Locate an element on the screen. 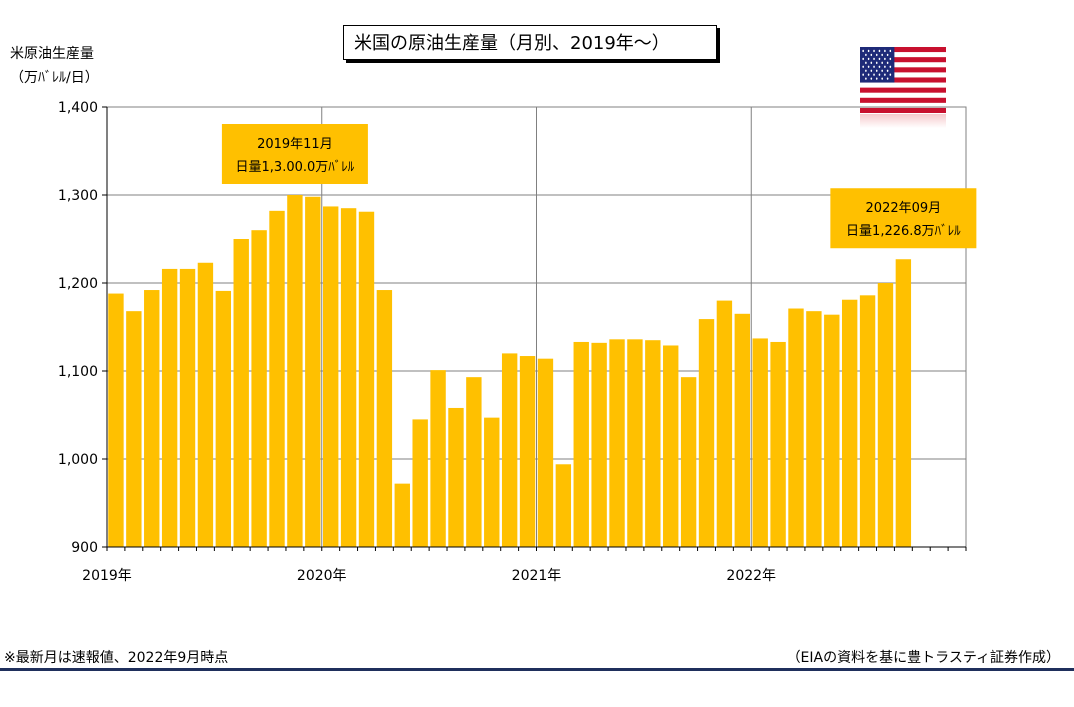 This screenshot has width=1074, height=707. x-tick-label: 2021年 is located at coordinates (537, 576).